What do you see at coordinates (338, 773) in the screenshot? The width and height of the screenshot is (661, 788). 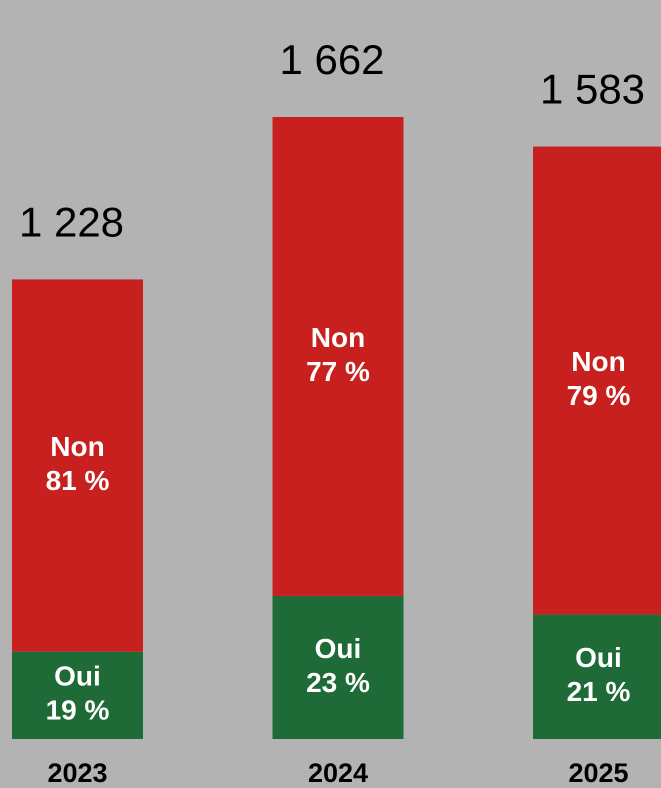 I see `x-tick-label: 2024` at bounding box center [338, 773].